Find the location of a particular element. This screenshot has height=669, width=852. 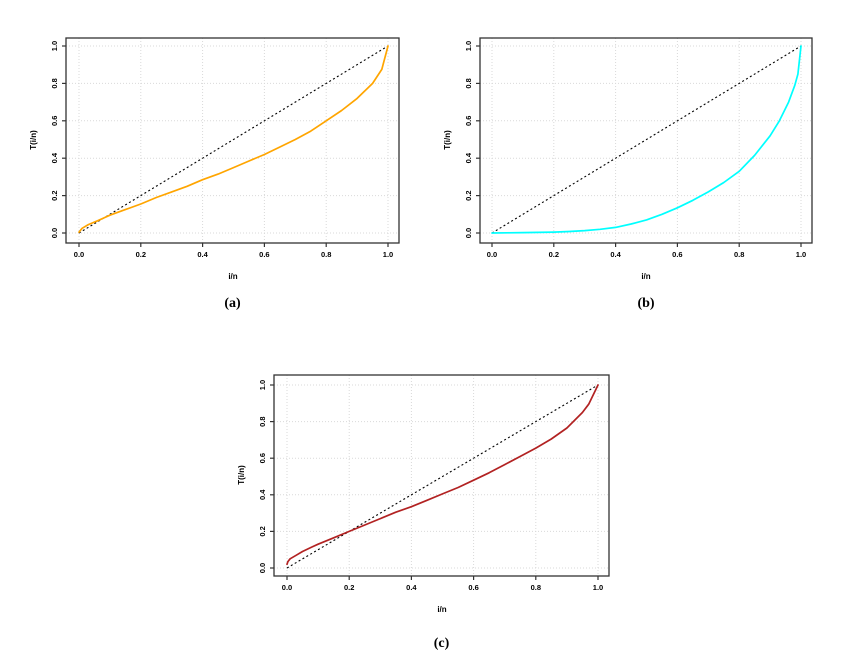

caption-c: (c) is located at coordinates (441, 643).